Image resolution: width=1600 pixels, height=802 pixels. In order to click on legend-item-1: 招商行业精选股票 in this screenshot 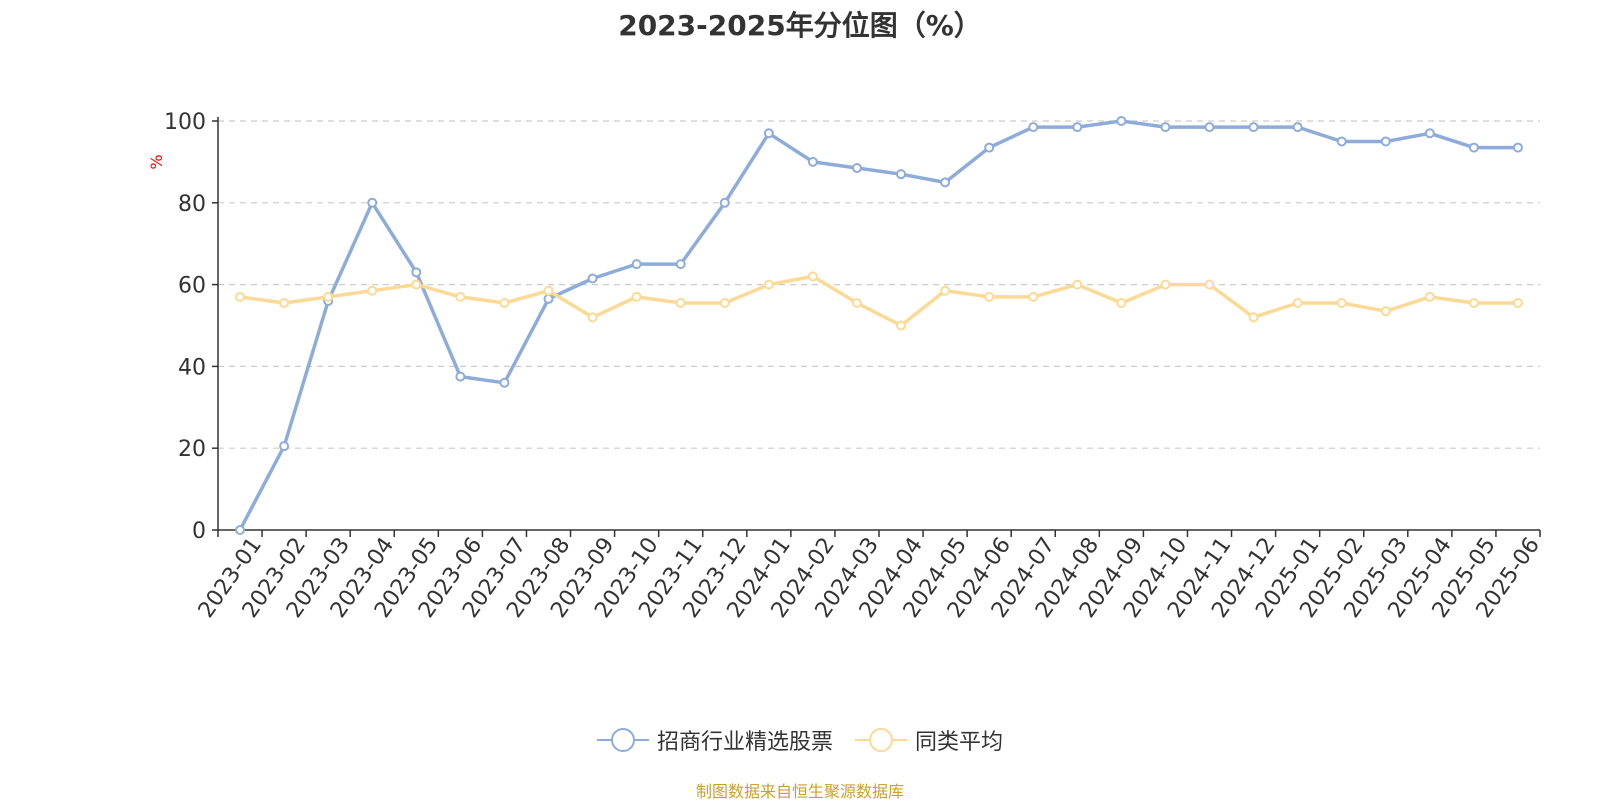, I will do `click(714, 740)`.